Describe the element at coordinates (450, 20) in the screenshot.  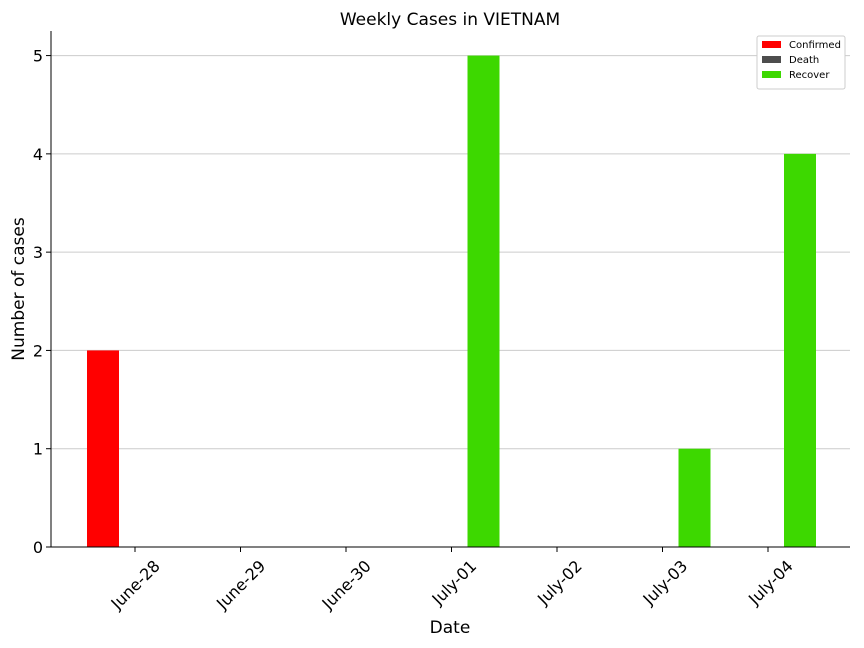
I see `chart-title: Weekly Cases in VIETNAM` at that location.